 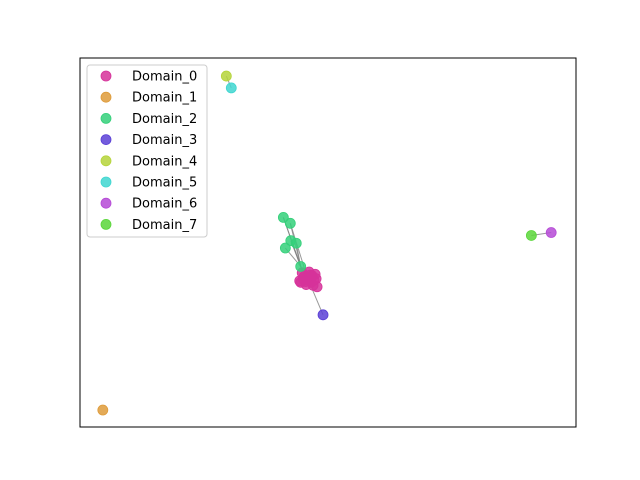 I want to click on legend-label-domain-1: Domain_1, so click(x=164, y=98).